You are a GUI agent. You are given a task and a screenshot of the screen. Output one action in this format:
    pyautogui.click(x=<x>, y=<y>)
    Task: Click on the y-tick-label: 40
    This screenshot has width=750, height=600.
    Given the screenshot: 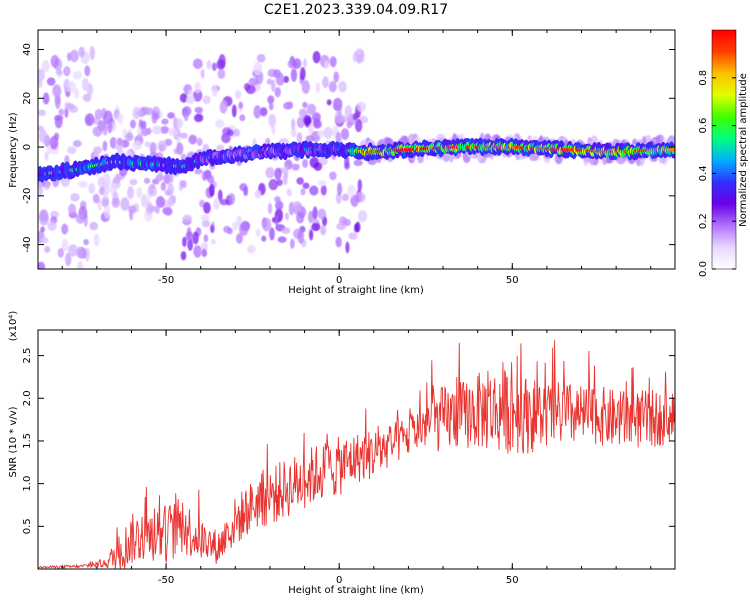 What is the action you would take?
    pyautogui.click(x=27, y=49)
    